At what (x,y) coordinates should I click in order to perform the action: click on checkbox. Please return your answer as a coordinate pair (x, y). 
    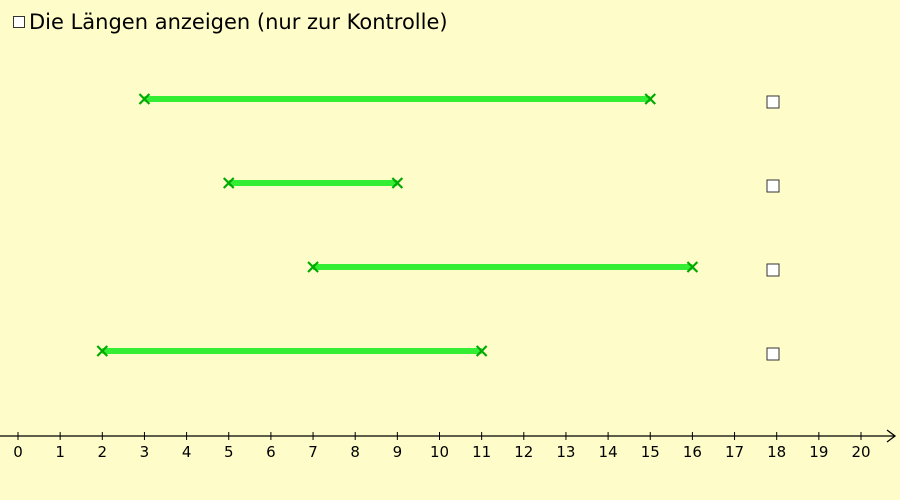
    Looking at the image, I should click on (19, 22).